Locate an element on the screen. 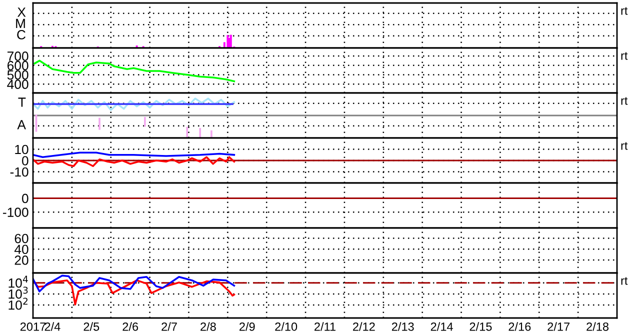 The image size is (633, 334). y-tick-label: -10 is located at coordinates (19, 172).